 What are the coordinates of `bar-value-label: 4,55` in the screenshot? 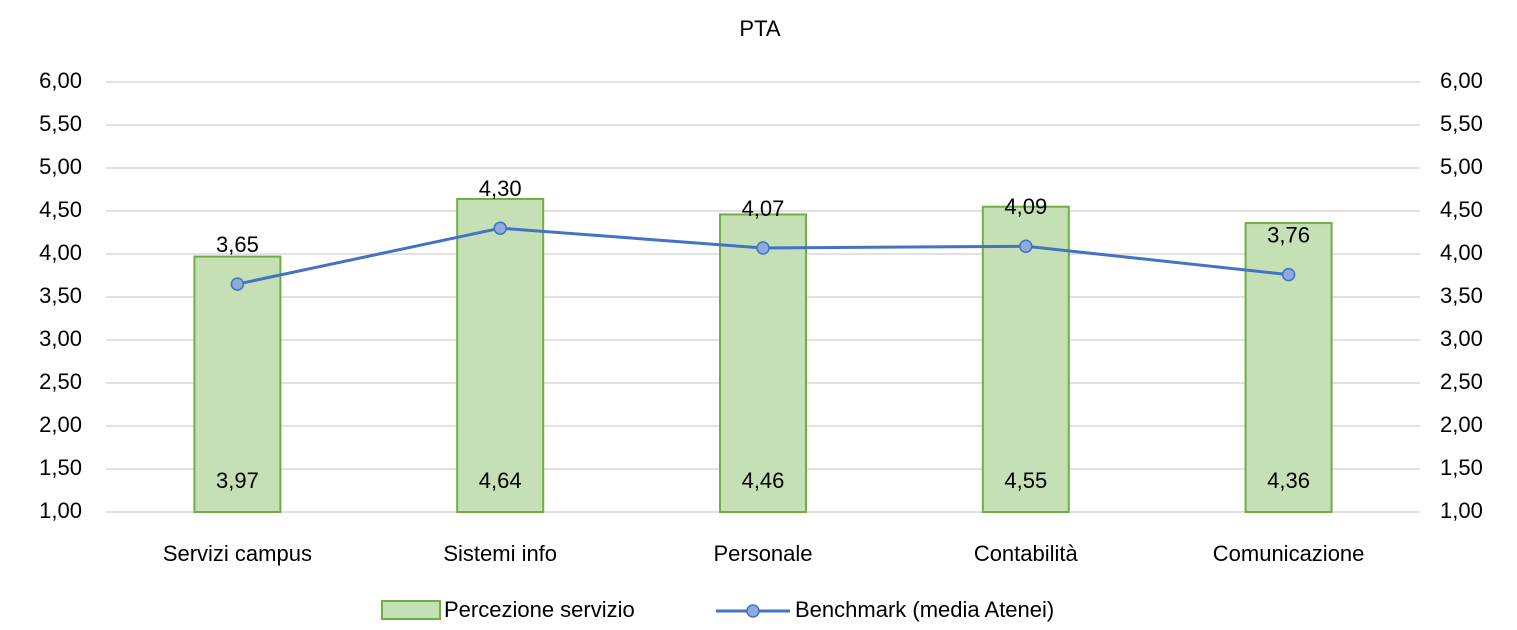 It's located at (1025, 480).